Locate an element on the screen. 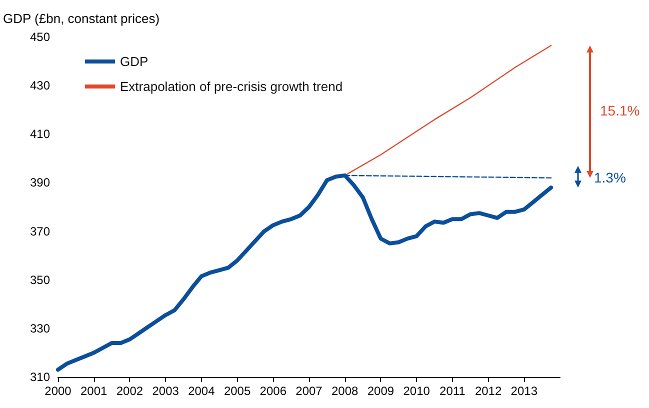  y-tick-label: 350 is located at coordinates (40, 279).